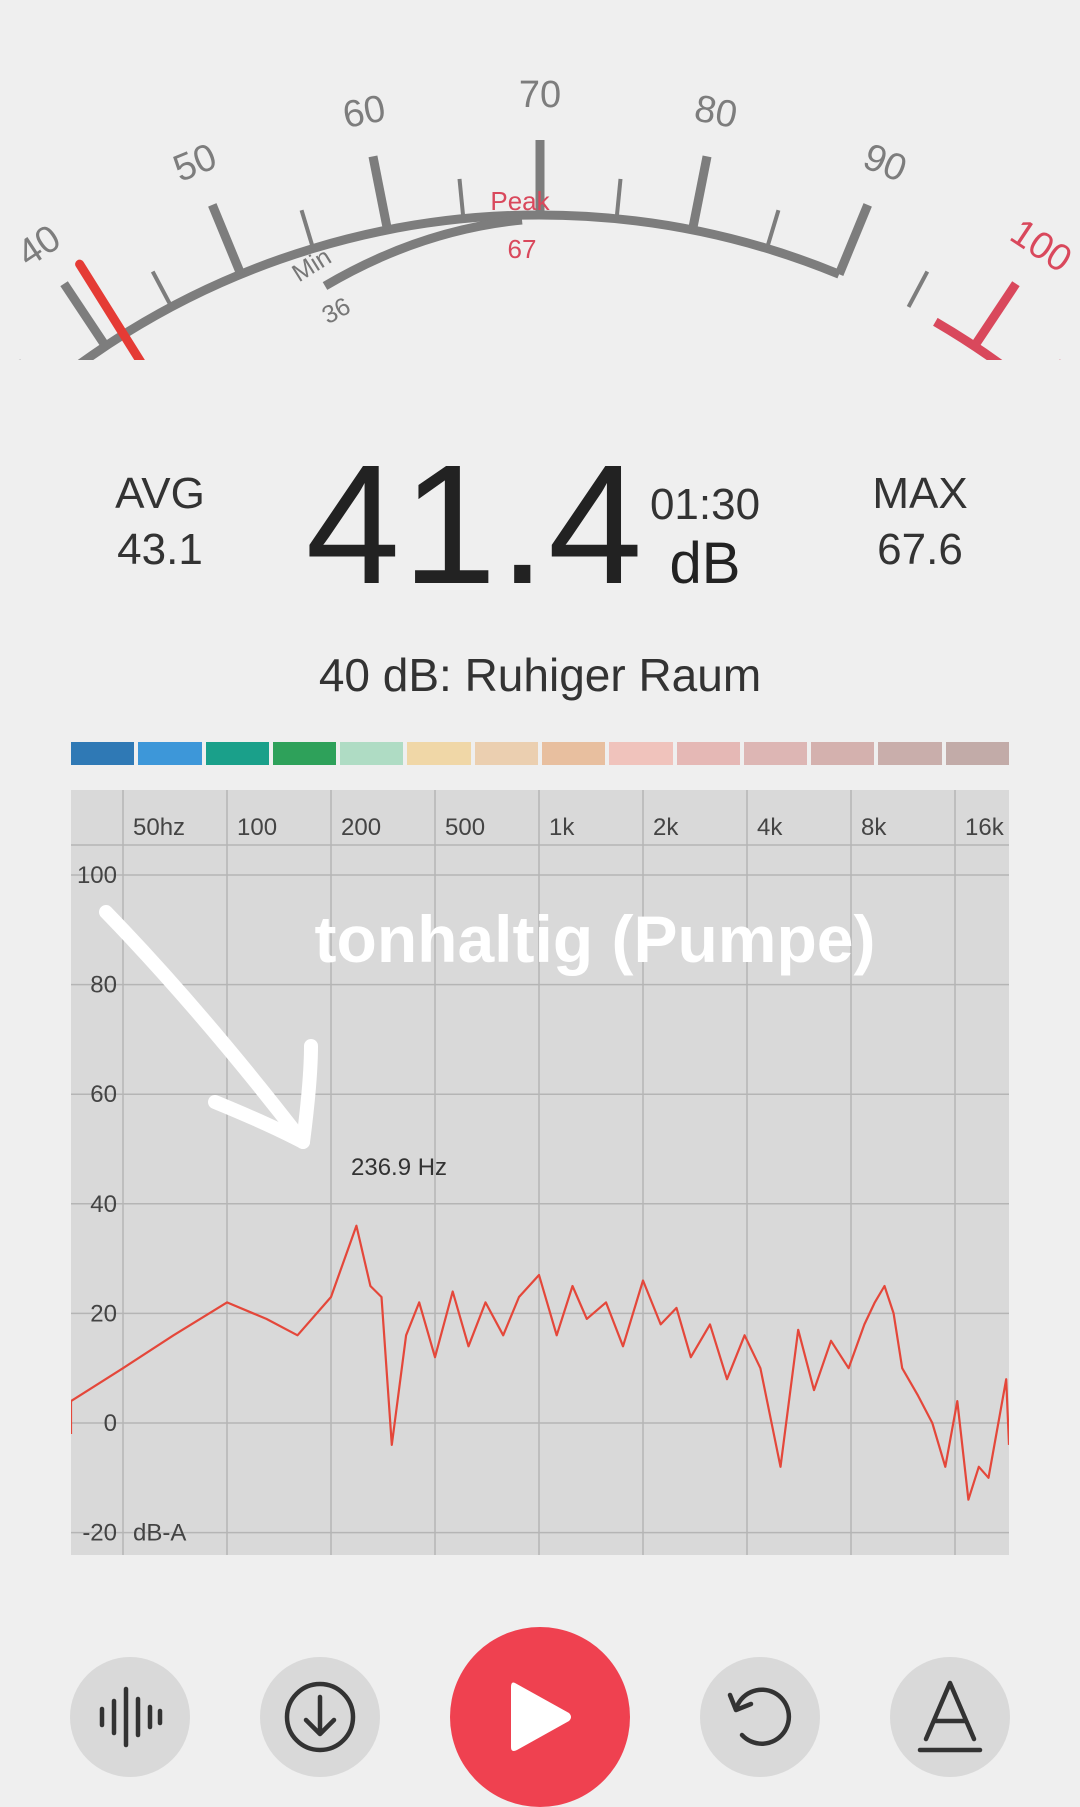  I want to click on gauge-needle, so click(110, 309).